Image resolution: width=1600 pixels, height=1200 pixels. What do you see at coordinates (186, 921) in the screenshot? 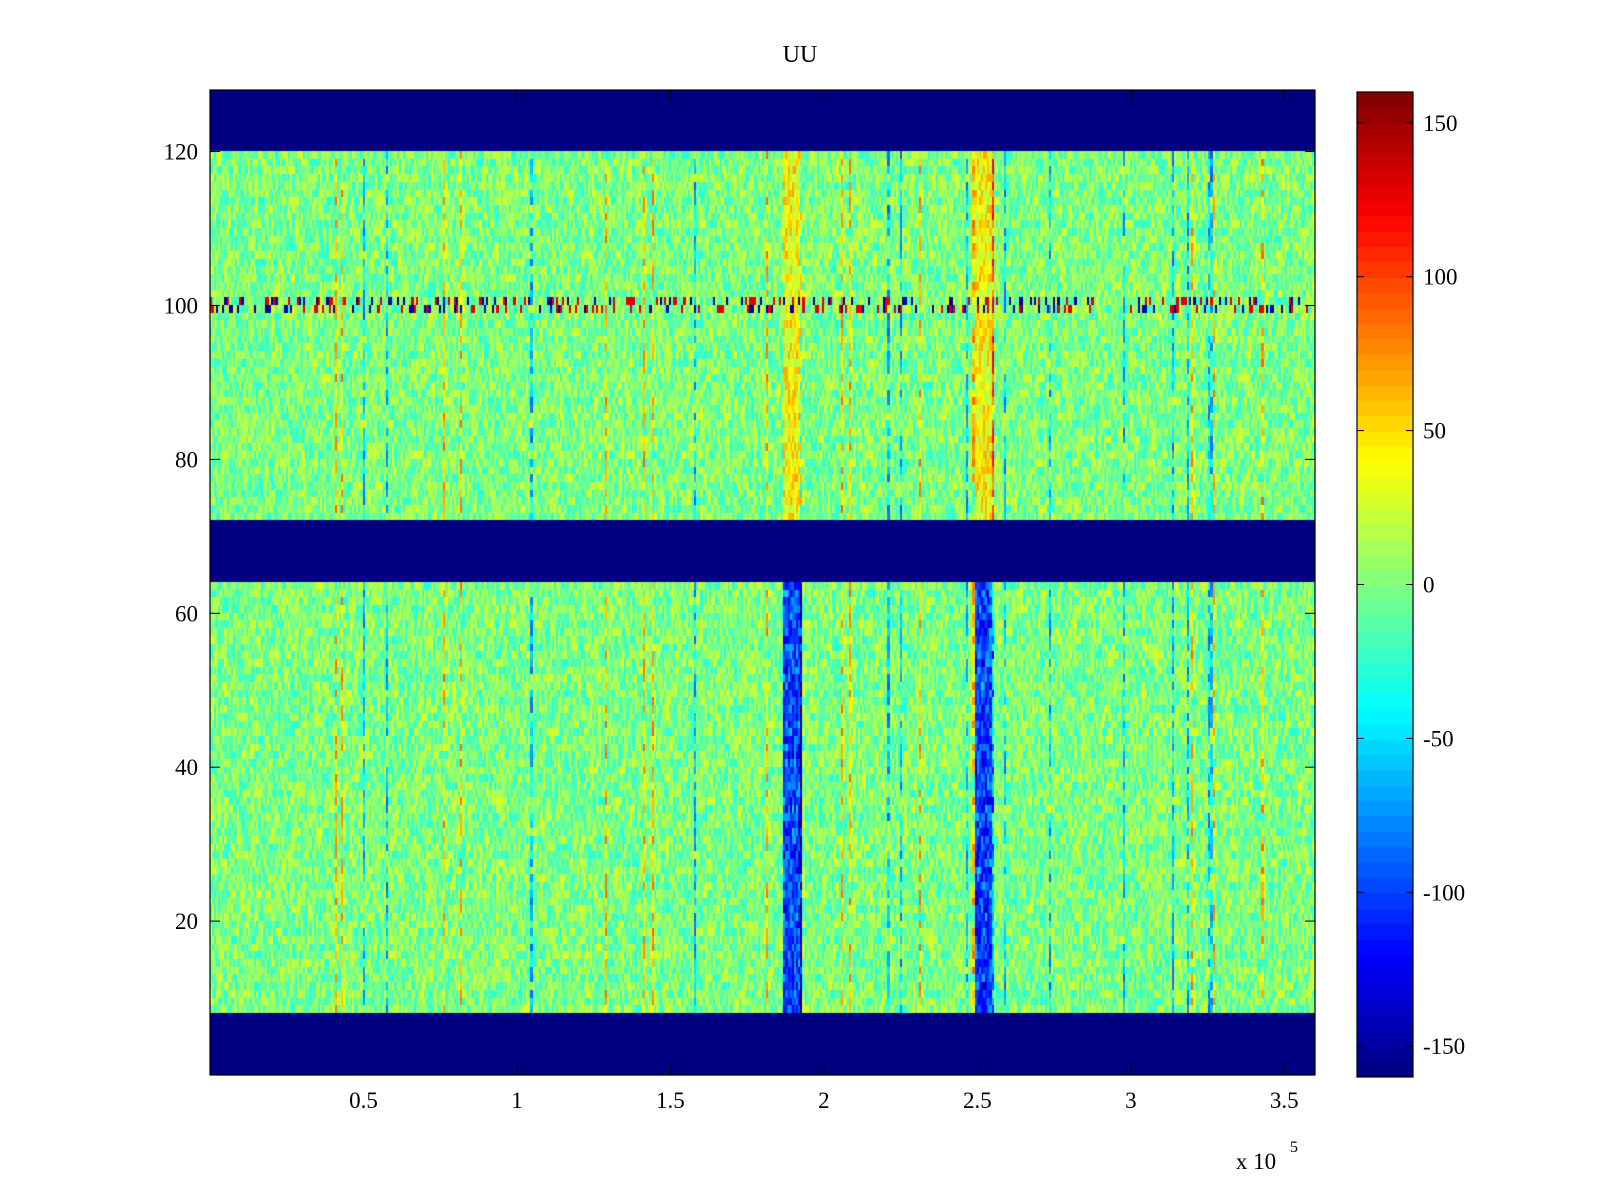
I see `y-tick-label: 20` at bounding box center [186, 921].